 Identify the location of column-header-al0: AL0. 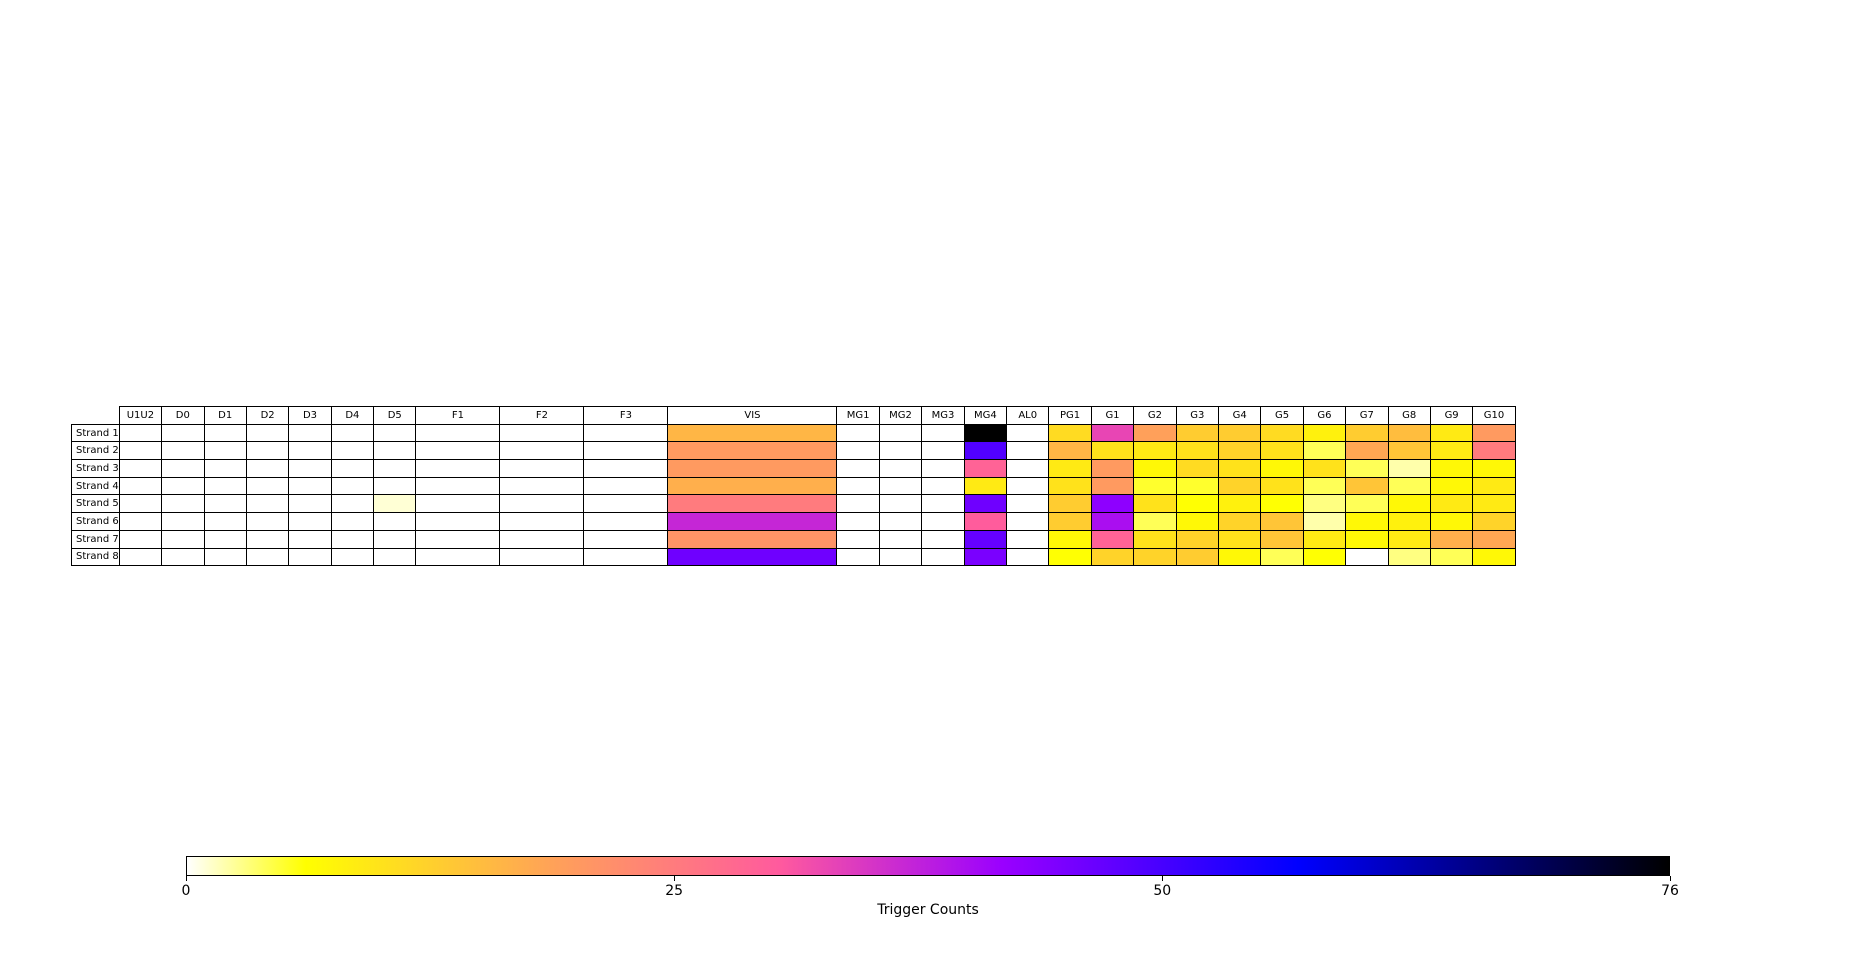
(1028, 415).